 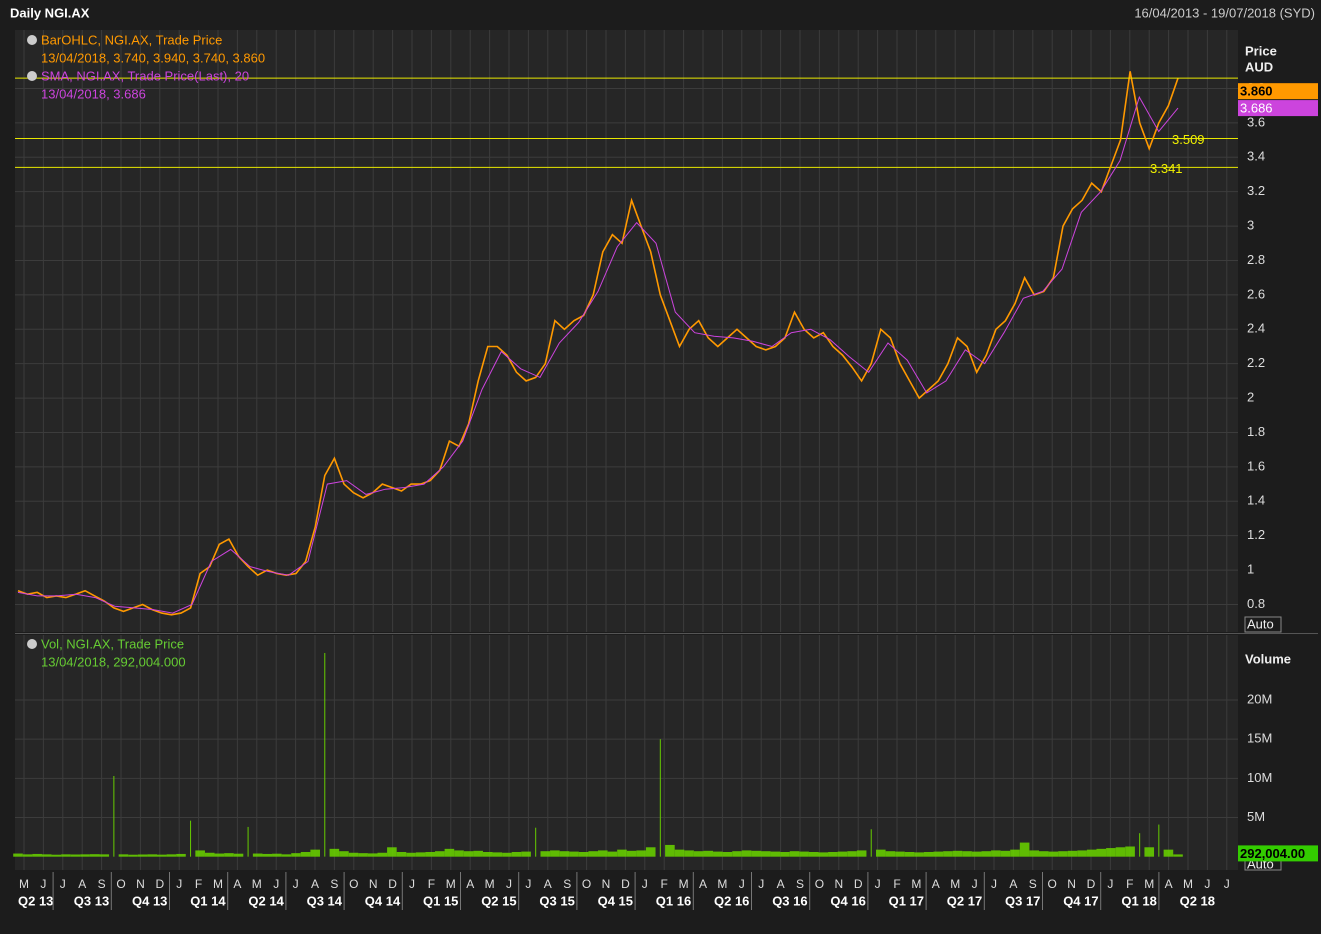 What do you see at coordinates (1188, 139) in the screenshot?
I see `level-label: 3.509` at bounding box center [1188, 139].